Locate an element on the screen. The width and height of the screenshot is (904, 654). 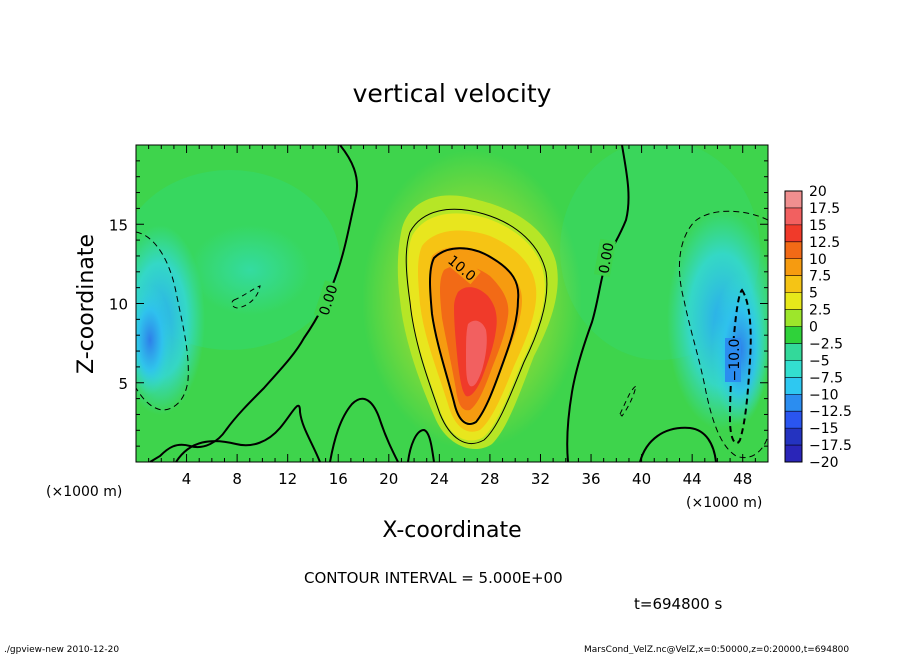
contour-zero-right is located at coordinates (598, 303).